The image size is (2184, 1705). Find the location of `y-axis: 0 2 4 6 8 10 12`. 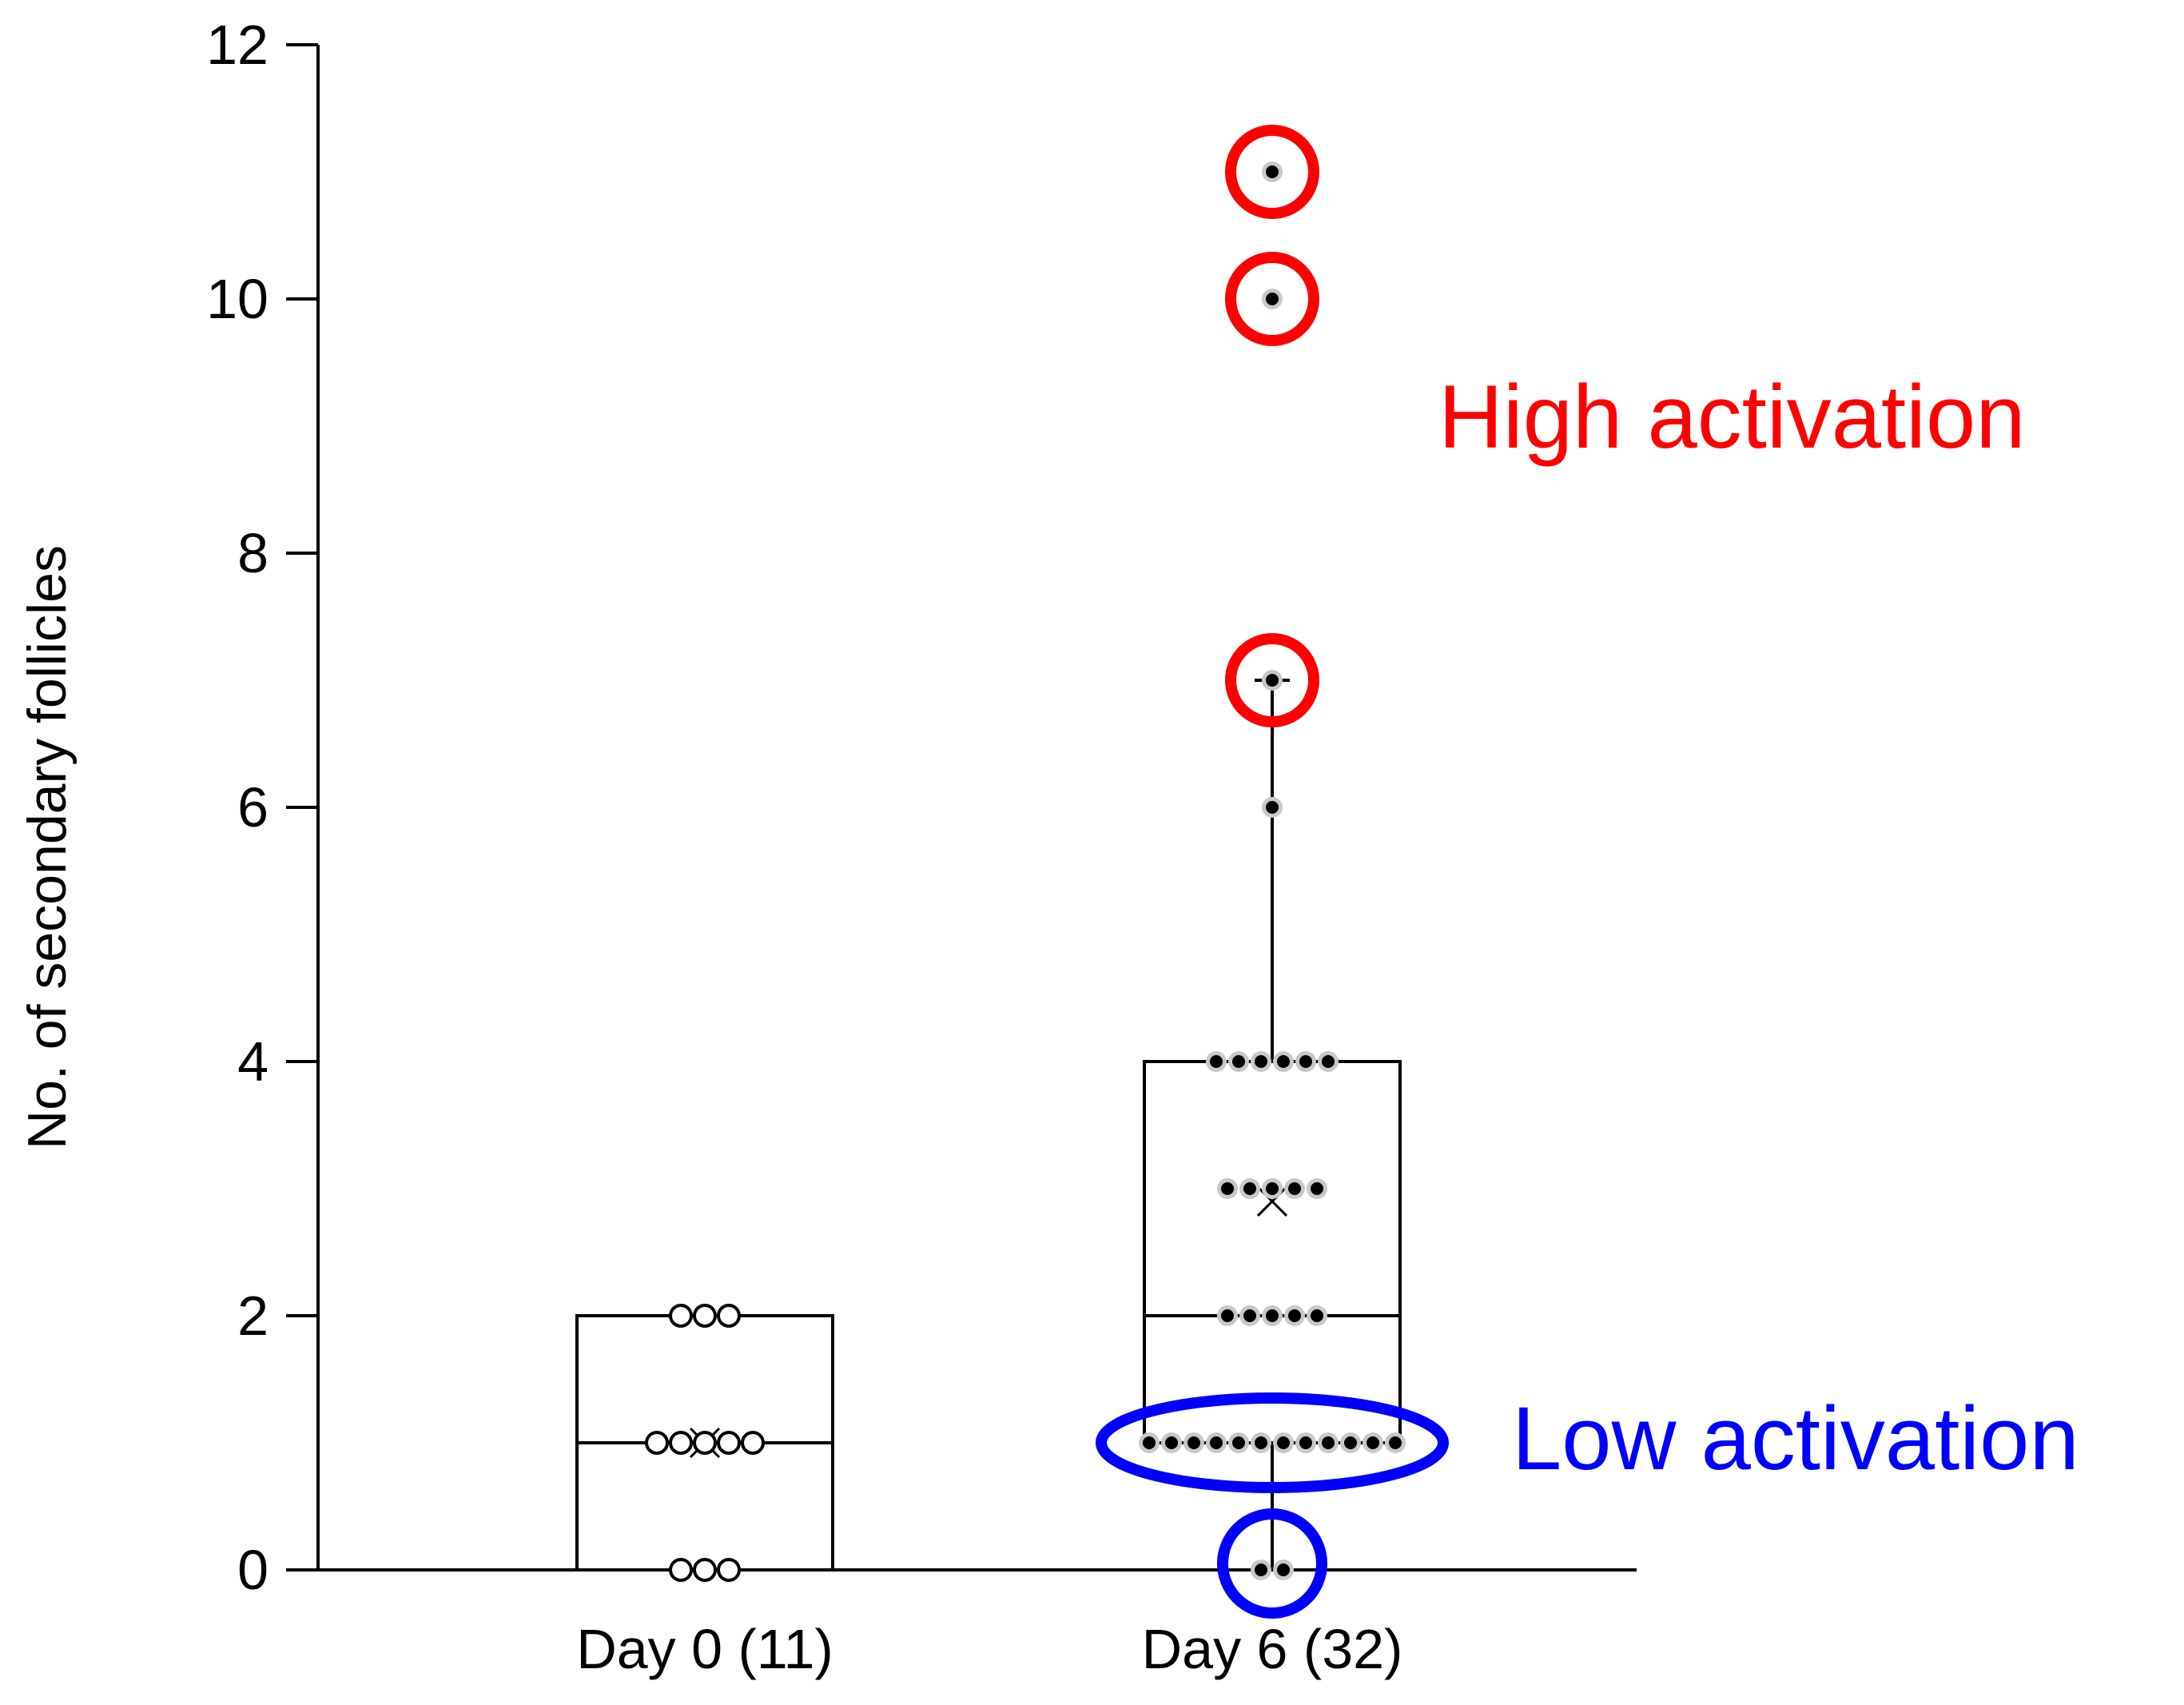

y-axis: 0 2 4 6 8 10 12 is located at coordinates (263, 807).